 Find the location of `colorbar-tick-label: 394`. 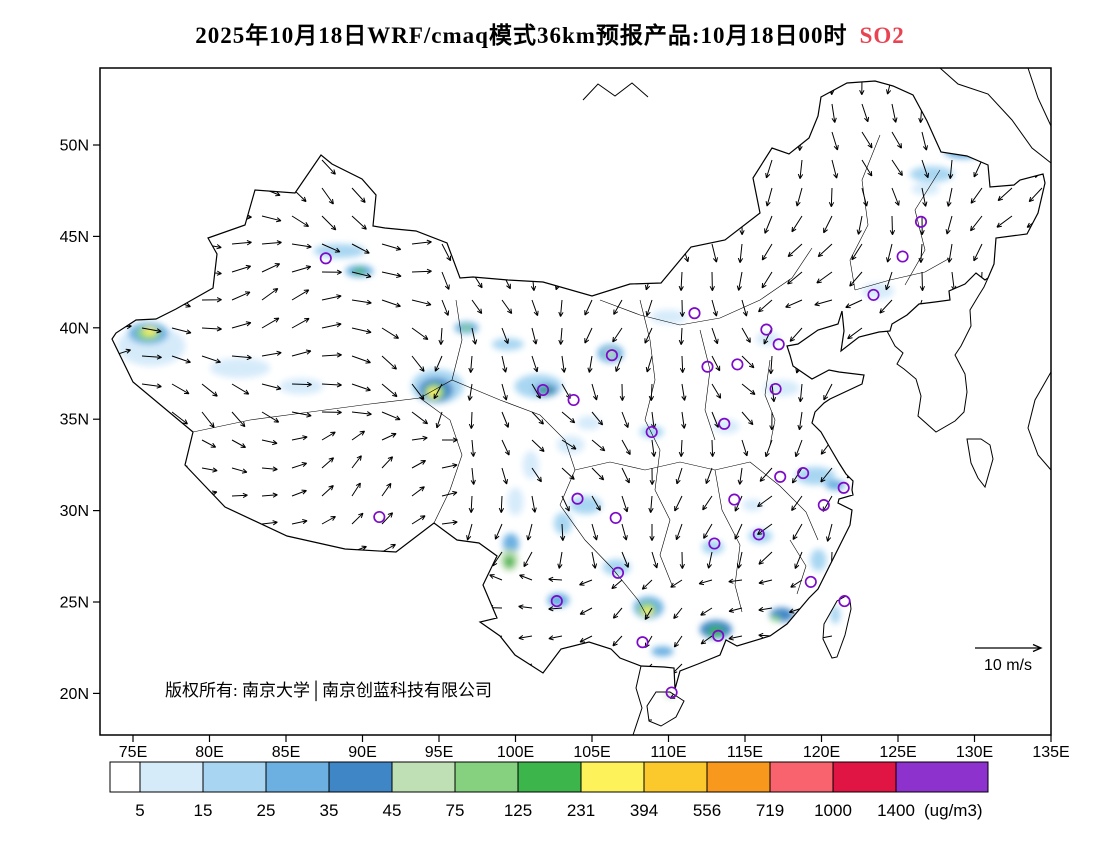

colorbar-tick-label: 394 is located at coordinates (644, 810).